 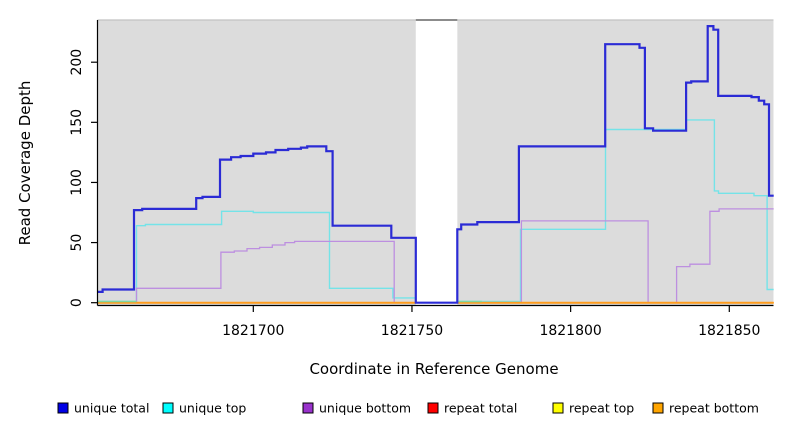 I want to click on legend-label: unique bottom, so click(x=365, y=408).